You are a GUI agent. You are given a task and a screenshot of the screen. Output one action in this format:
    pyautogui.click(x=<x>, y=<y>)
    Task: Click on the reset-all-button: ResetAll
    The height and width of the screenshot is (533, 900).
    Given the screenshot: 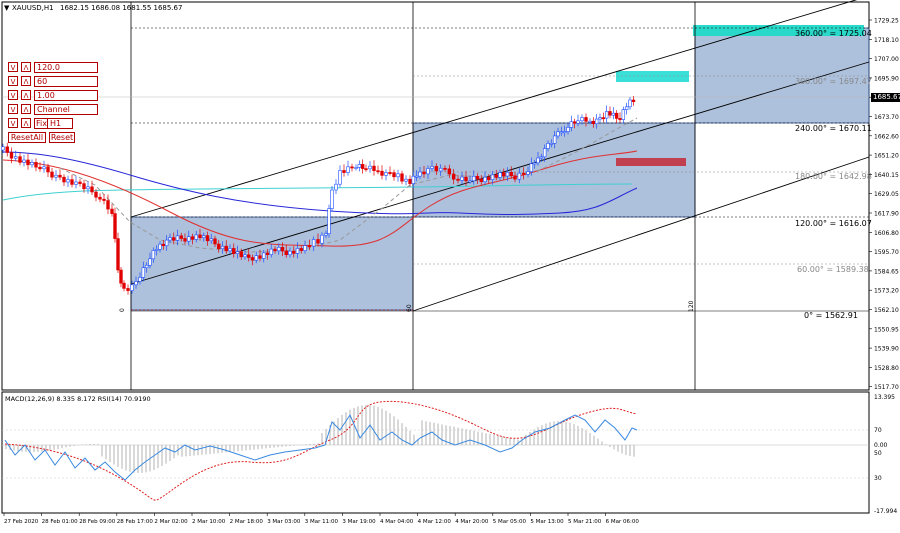 What is the action you would take?
    pyautogui.click(x=27, y=137)
    